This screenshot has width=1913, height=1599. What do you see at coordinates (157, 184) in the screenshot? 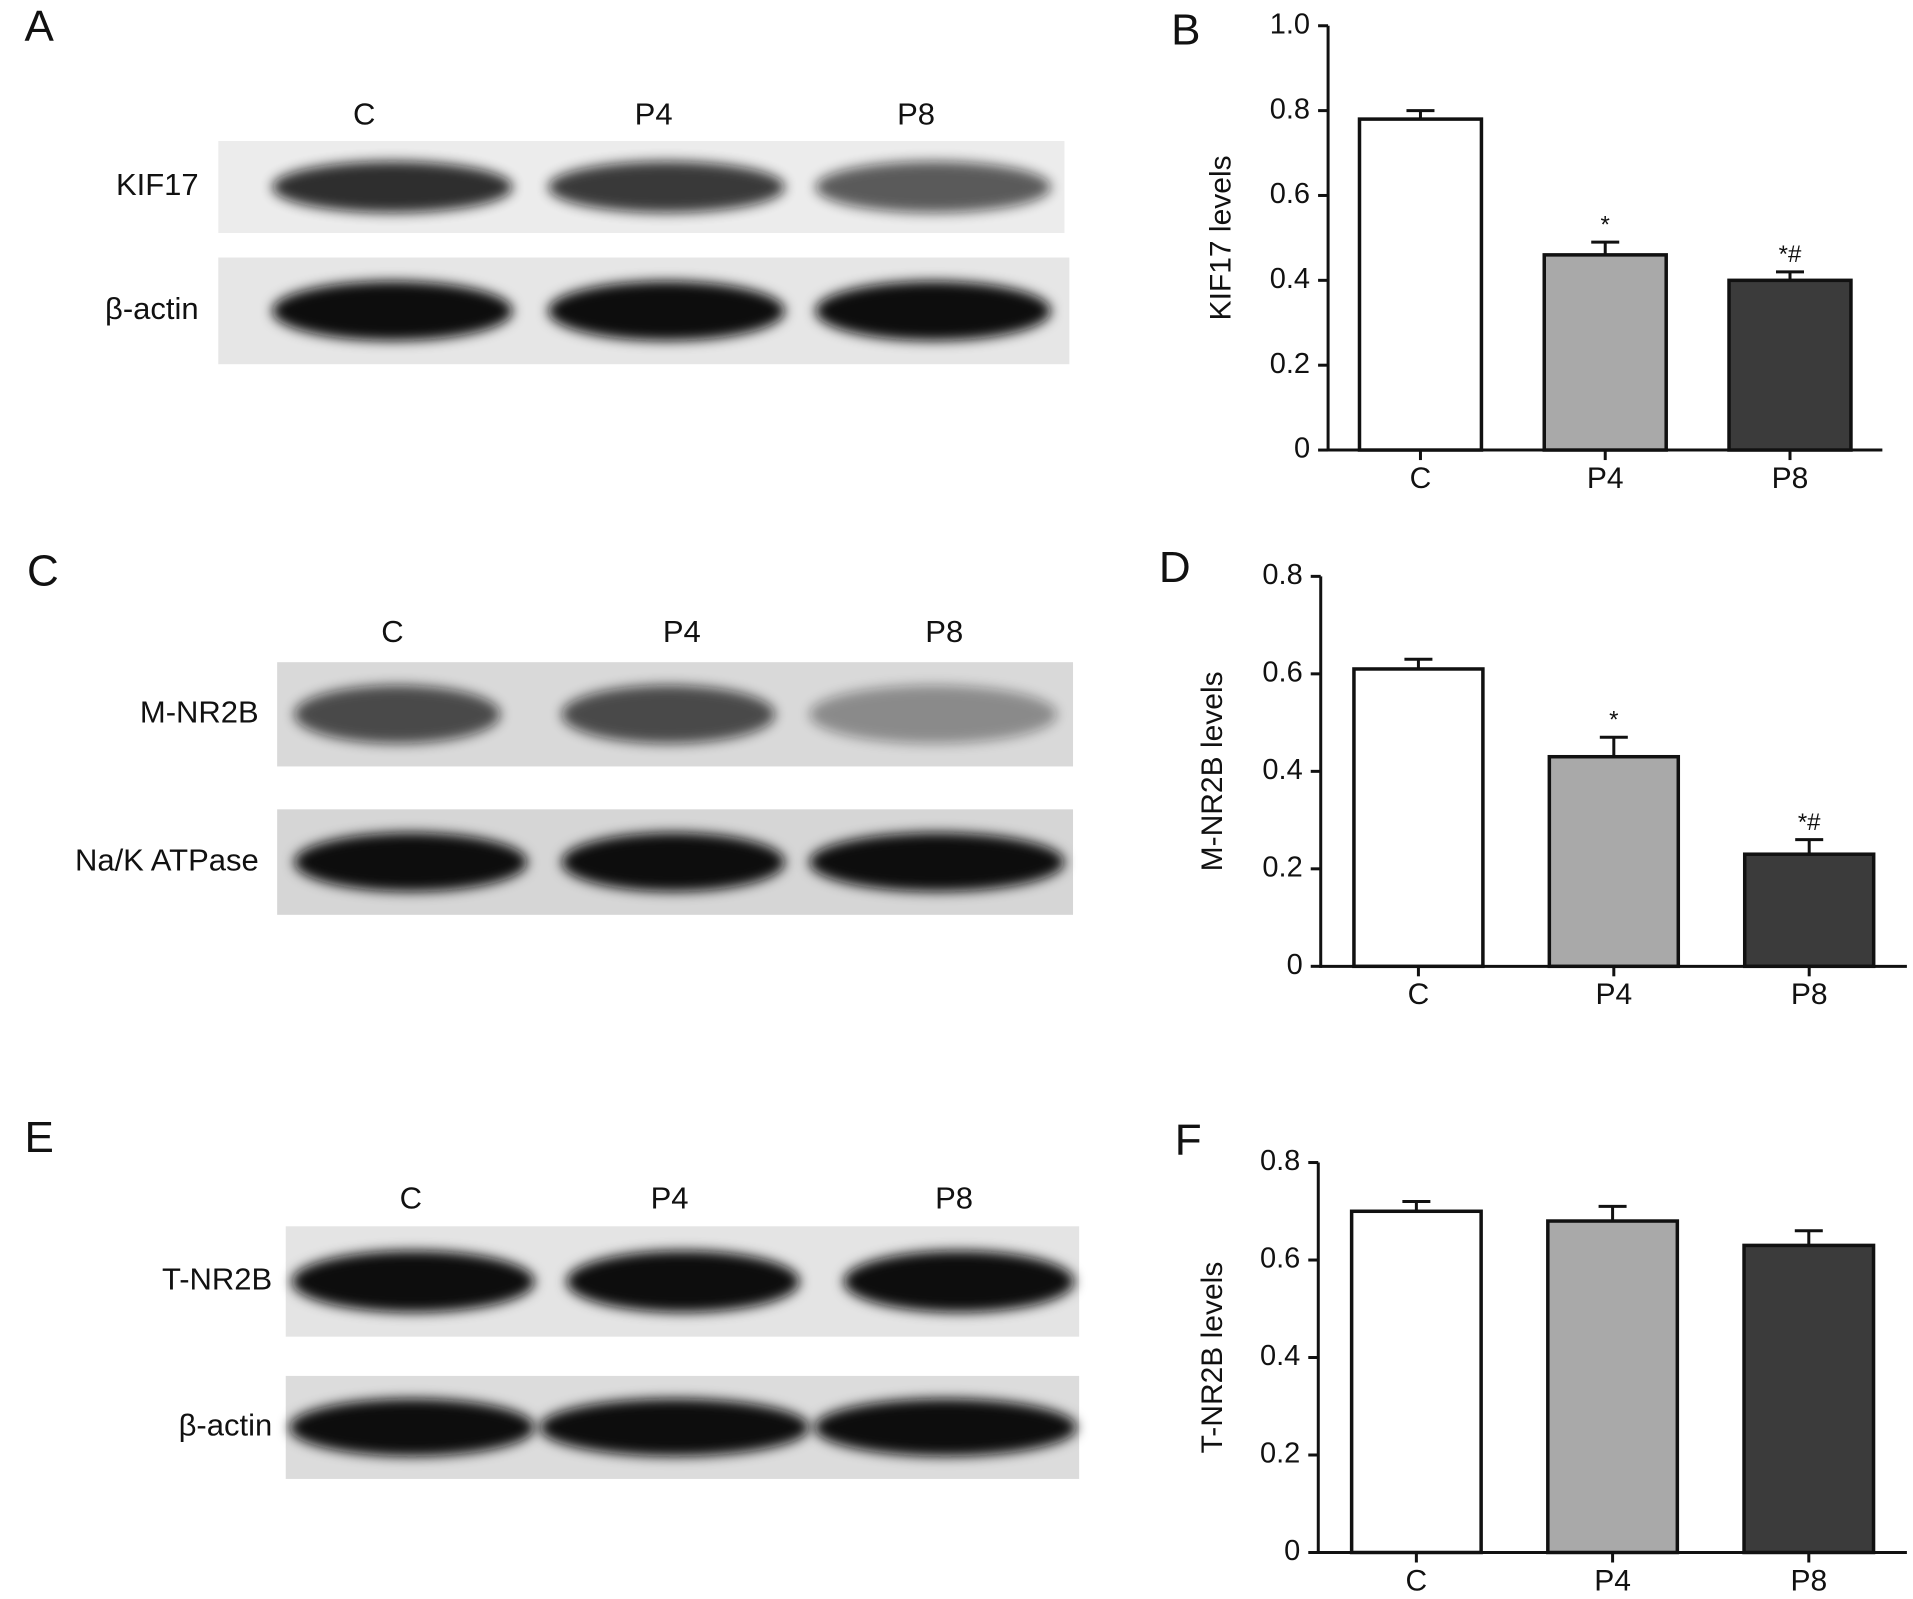
I see `row-label: KIF17` at bounding box center [157, 184].